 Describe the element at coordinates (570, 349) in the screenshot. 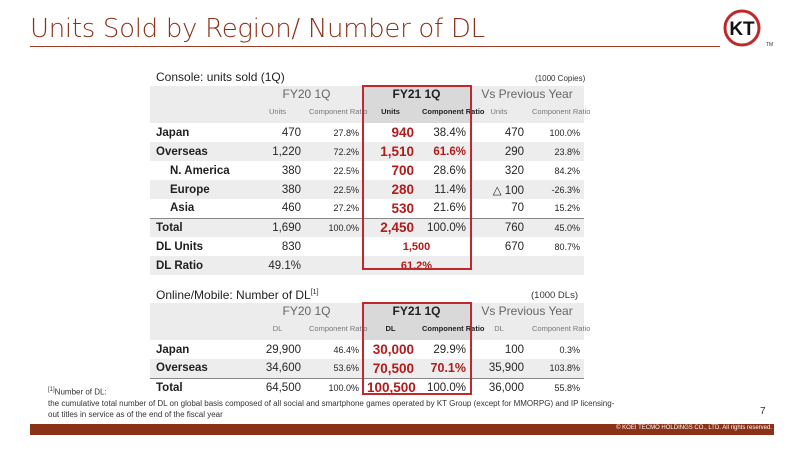

I see `vs-ratio: 0.3%` at that location.